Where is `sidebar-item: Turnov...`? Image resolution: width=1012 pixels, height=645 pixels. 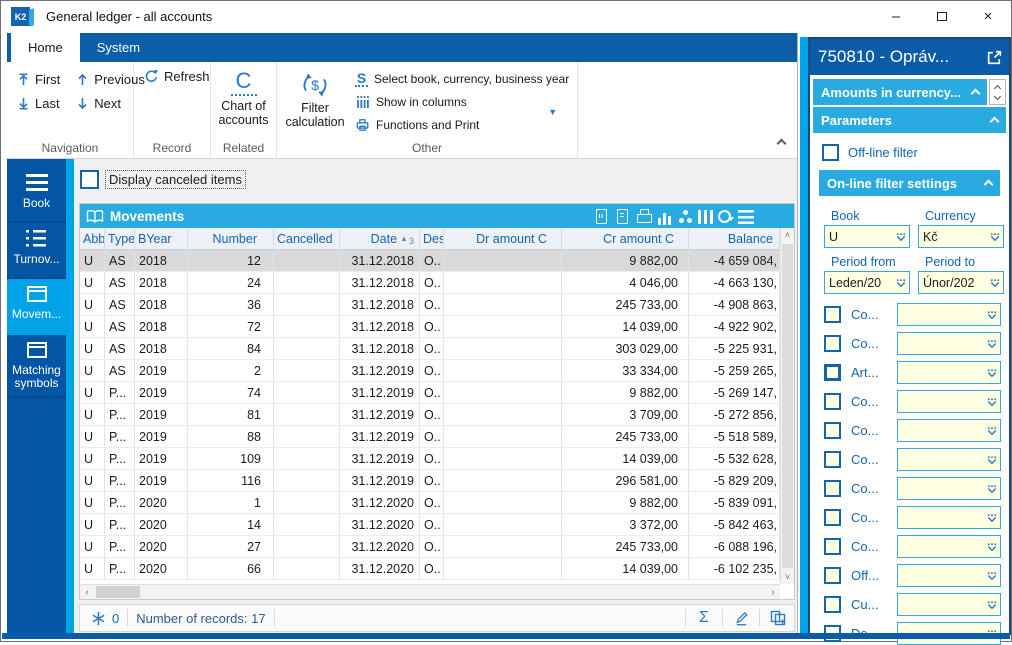 sidebar-item: Turnov... is located at coordinates (36, 251).